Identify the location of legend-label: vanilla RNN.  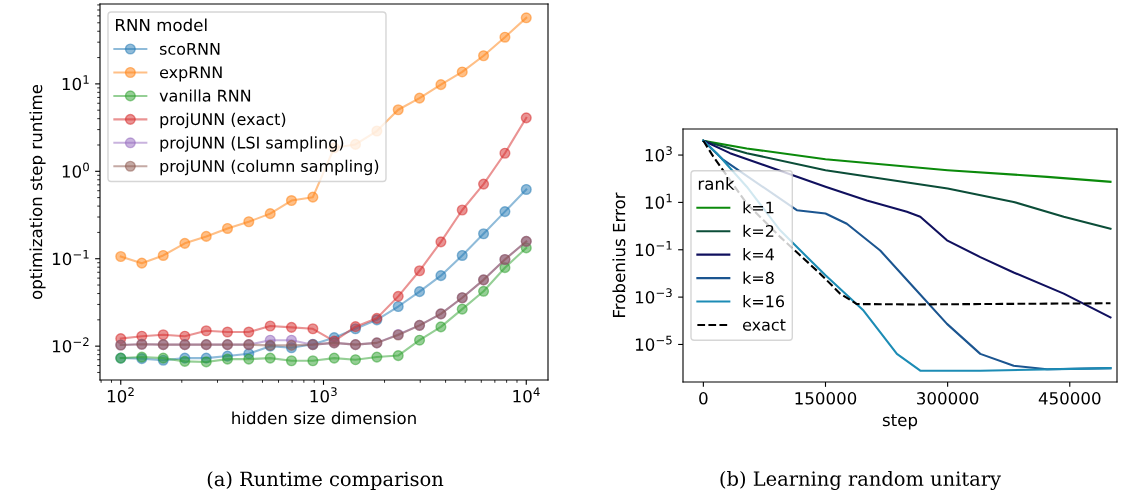
(205, 95).